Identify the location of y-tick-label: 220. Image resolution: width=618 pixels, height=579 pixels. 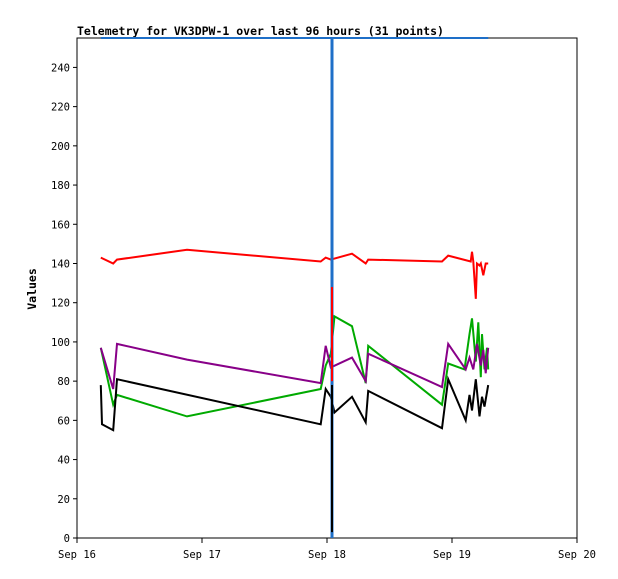
(60, 108).